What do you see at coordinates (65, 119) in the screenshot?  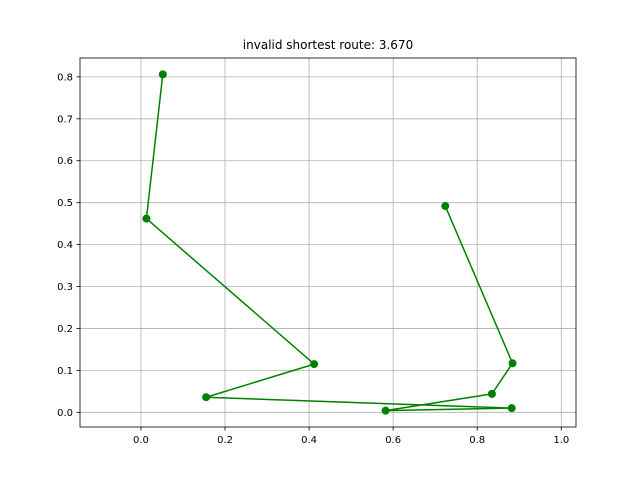 I see `y-tick-label: 0.7` at bounding box center [65, 119].